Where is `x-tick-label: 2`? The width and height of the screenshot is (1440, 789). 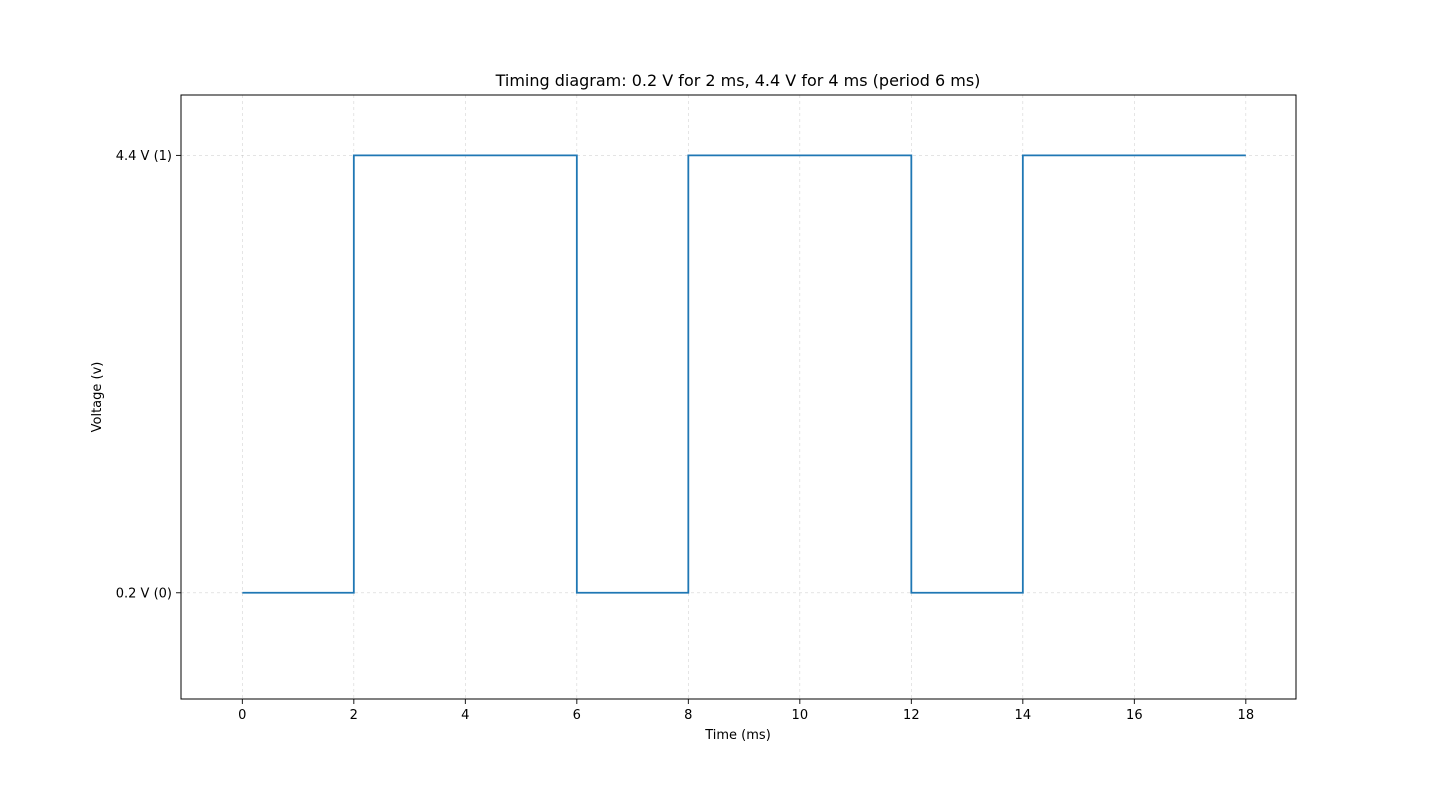 x-tick-label: 2 is located at coordinates (354, 715).